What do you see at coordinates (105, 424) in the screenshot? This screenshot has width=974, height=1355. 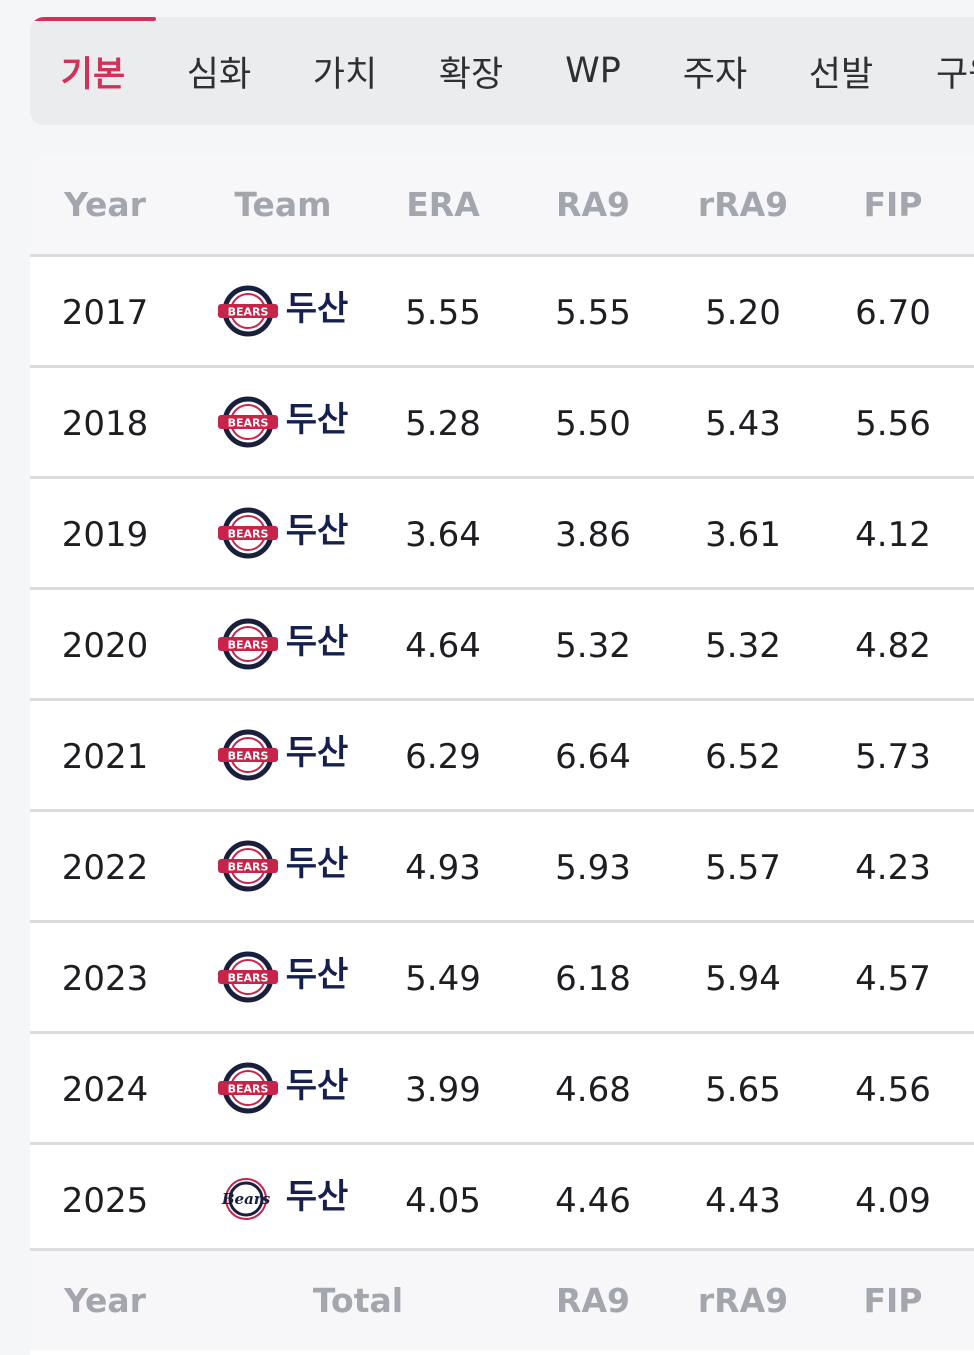 I see `year-cell: 2018` at bounding box center [105, 424].